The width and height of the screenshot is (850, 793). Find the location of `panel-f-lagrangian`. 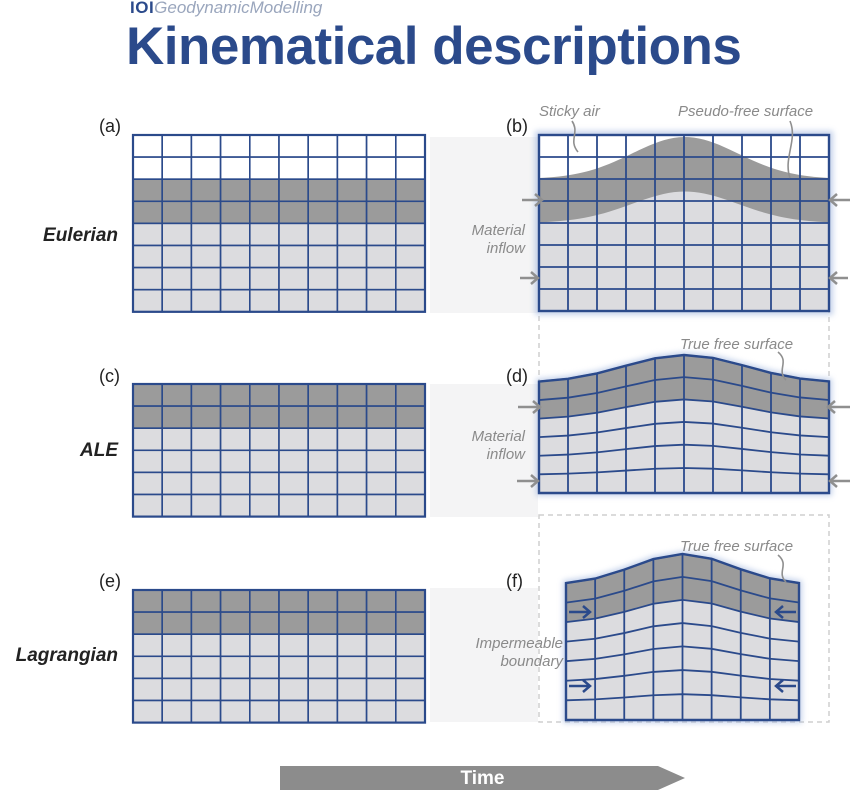

panel-f-lagrangian is located at coordinates (682, 636).